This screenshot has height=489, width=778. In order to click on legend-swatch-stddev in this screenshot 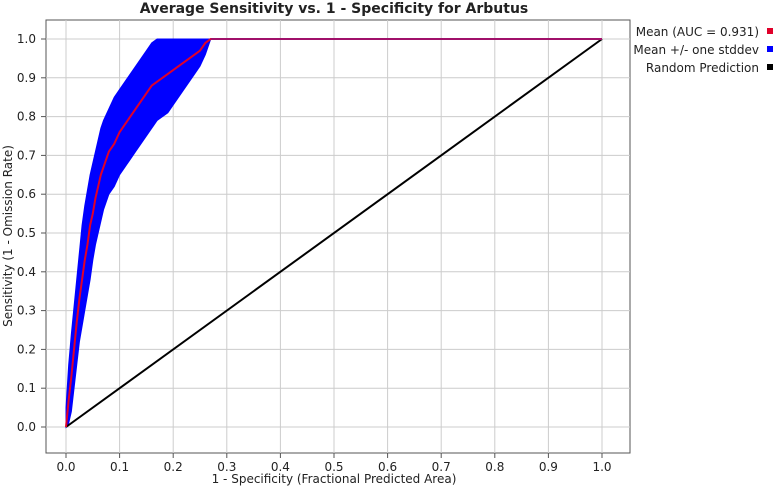, I will do `click(770, 49)`.